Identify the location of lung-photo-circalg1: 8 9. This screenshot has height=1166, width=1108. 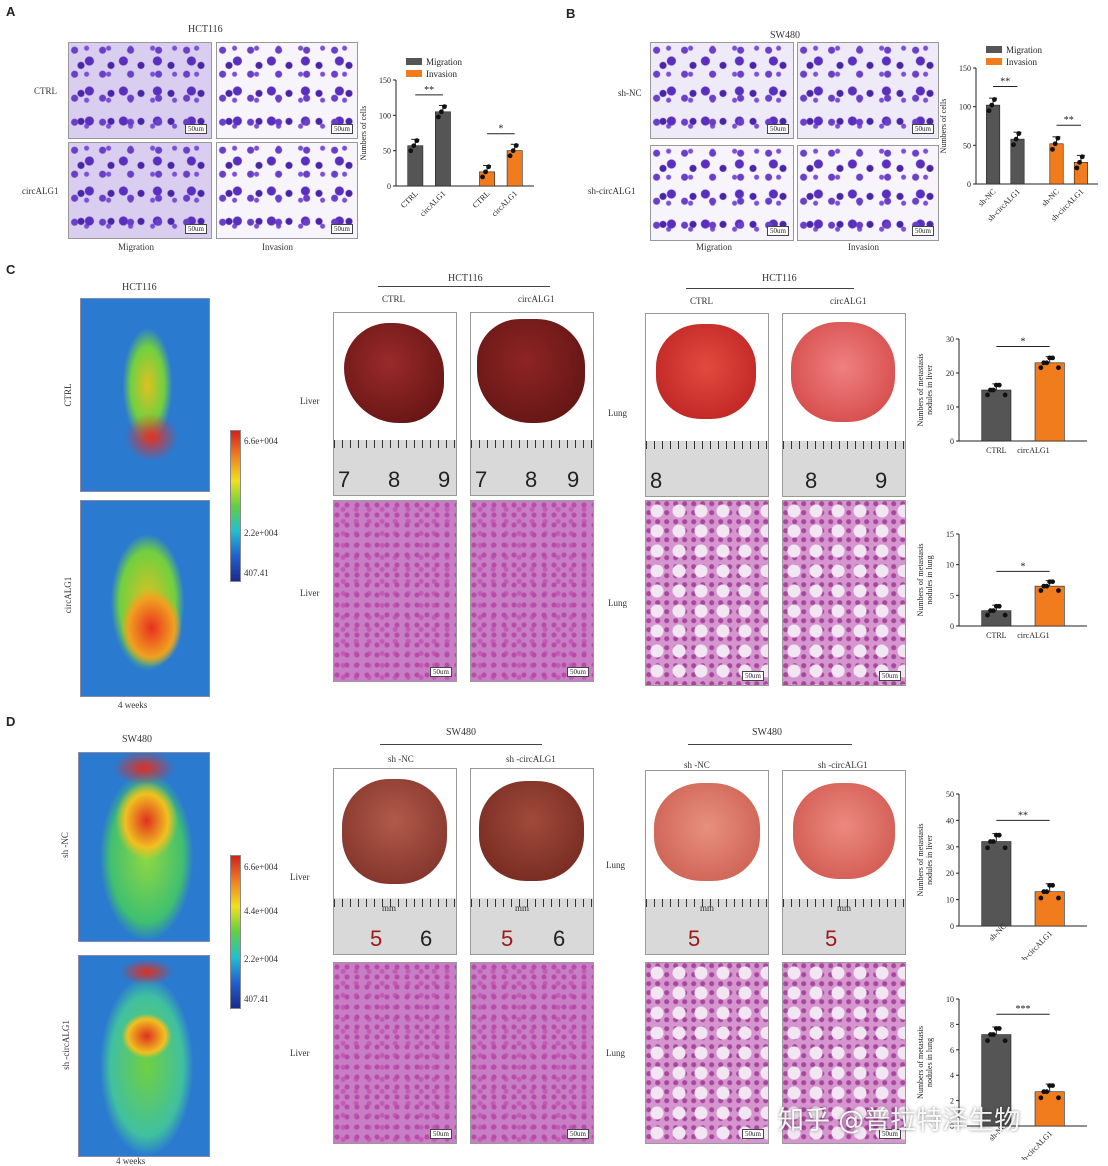
(844, 405).